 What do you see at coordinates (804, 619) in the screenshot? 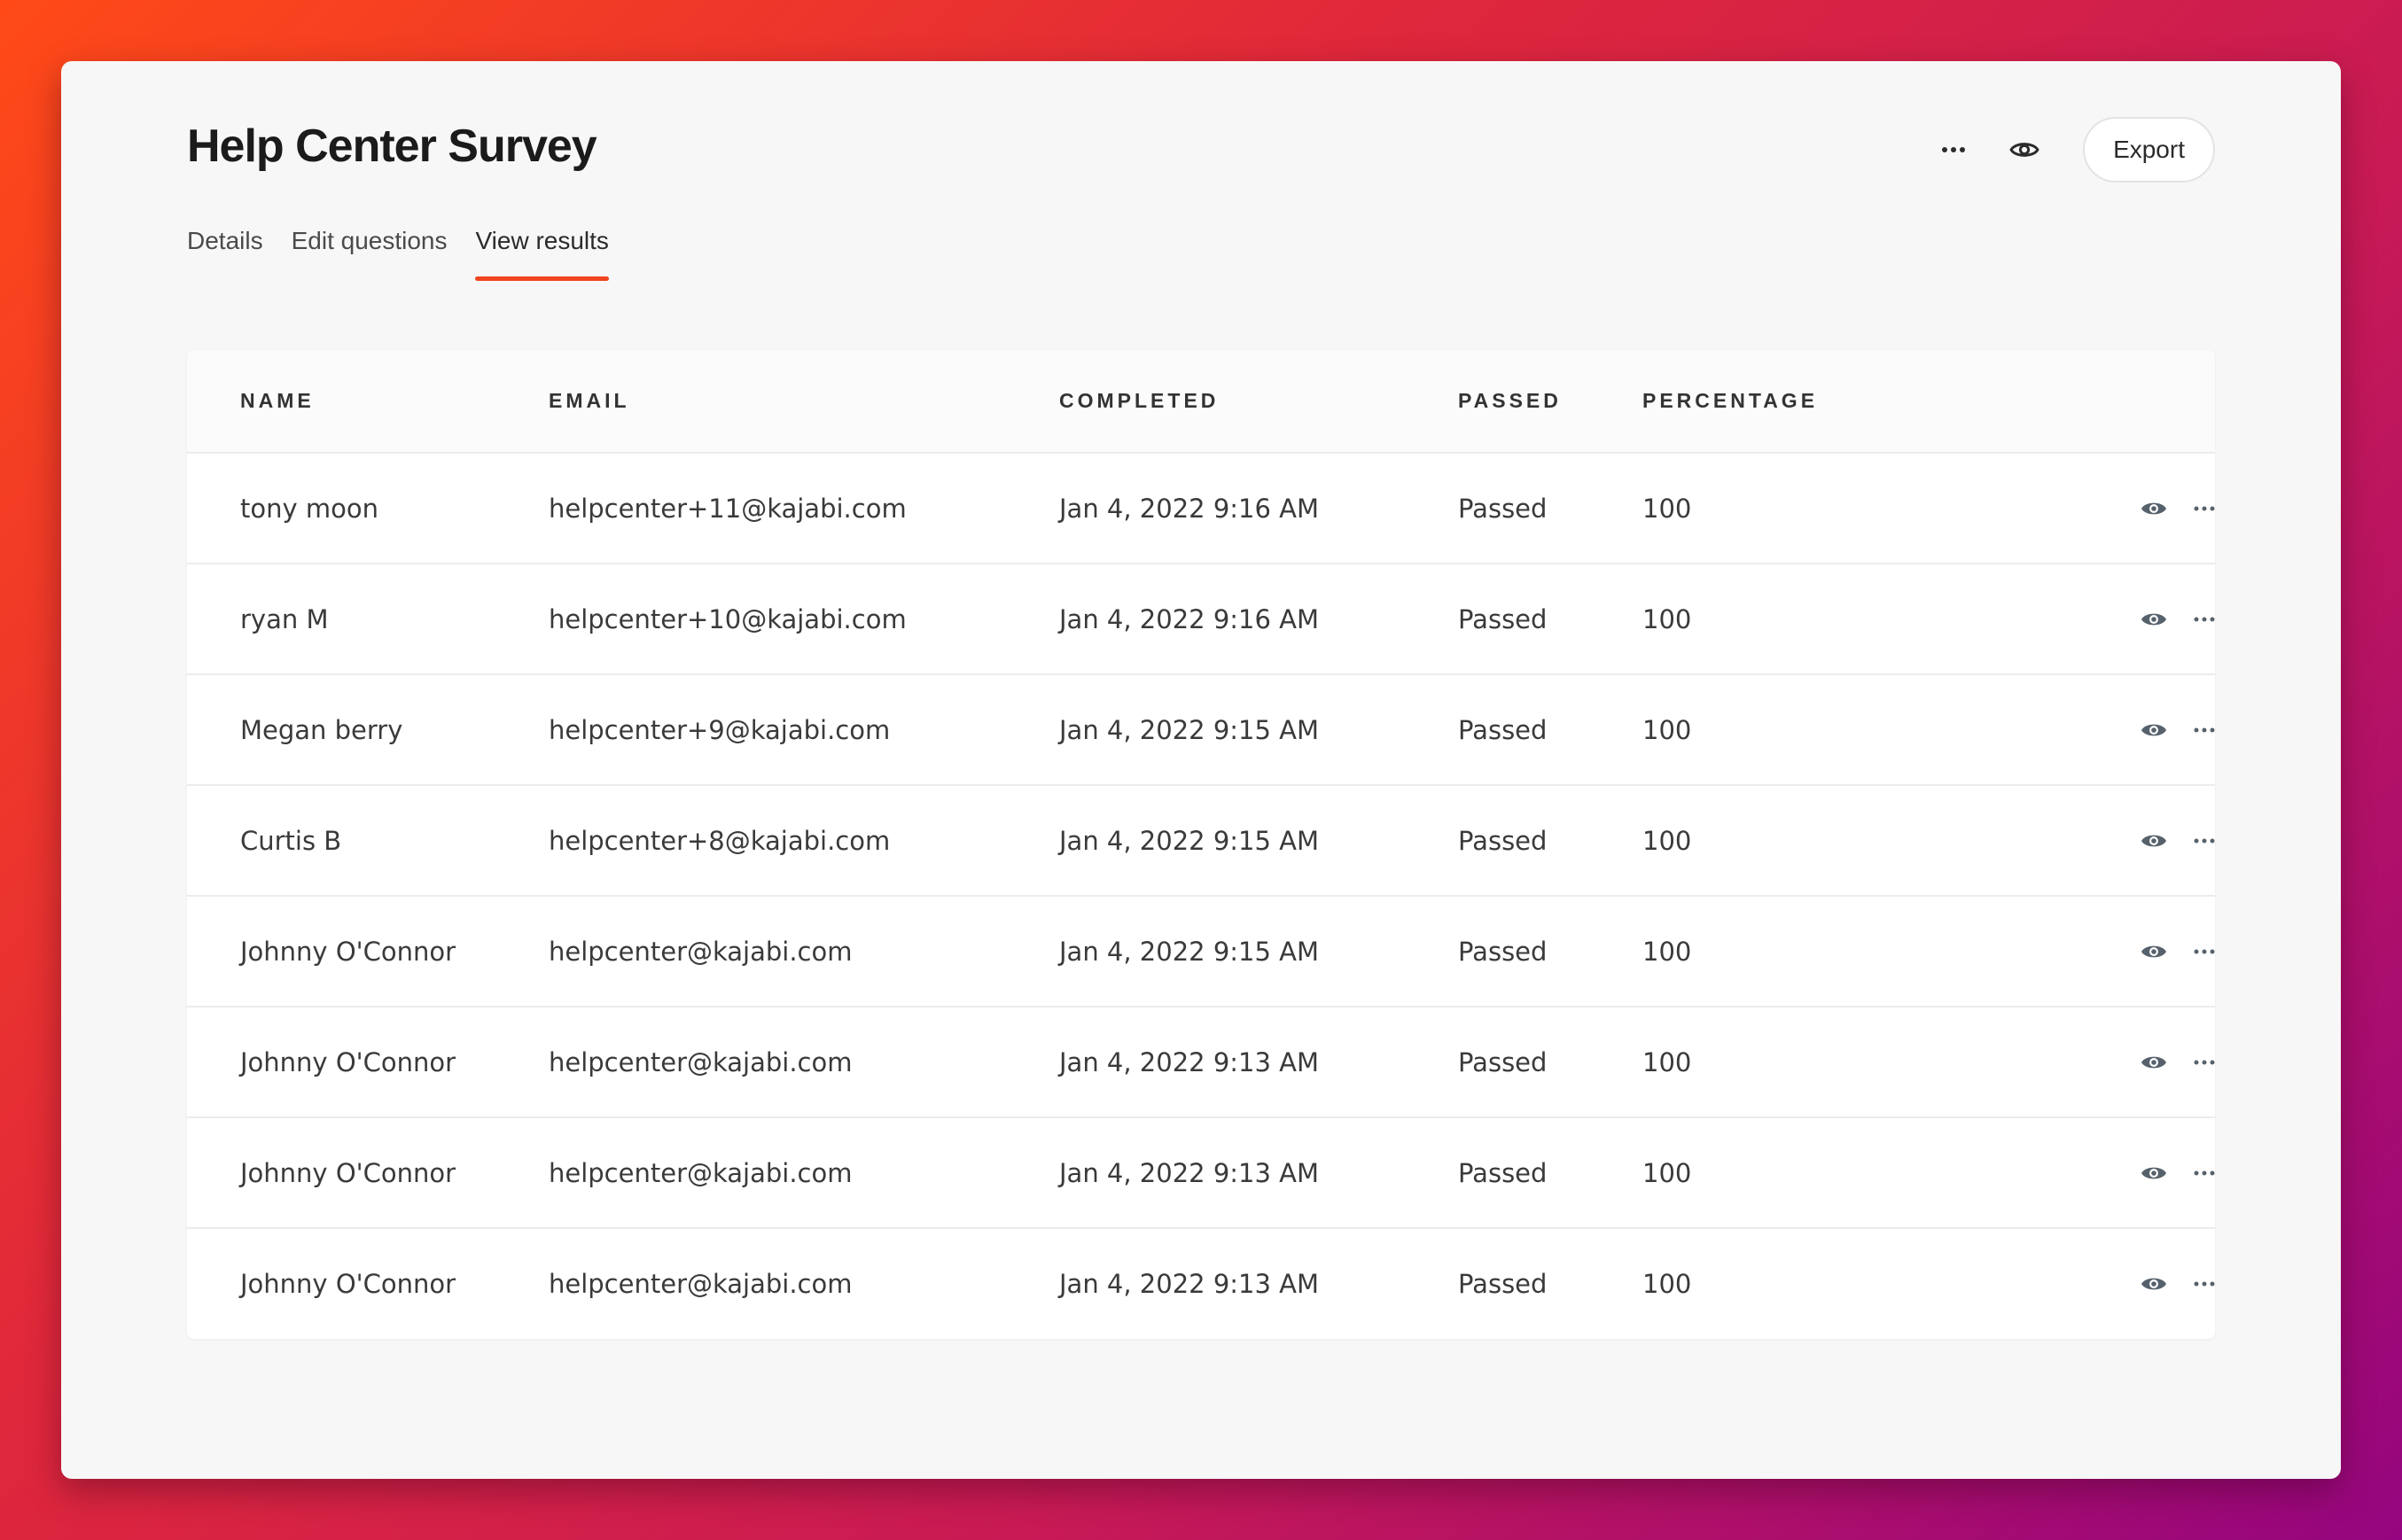
I see `cell-email: helpcenter+10@kajabi.com` at bounding box center [804, 619].